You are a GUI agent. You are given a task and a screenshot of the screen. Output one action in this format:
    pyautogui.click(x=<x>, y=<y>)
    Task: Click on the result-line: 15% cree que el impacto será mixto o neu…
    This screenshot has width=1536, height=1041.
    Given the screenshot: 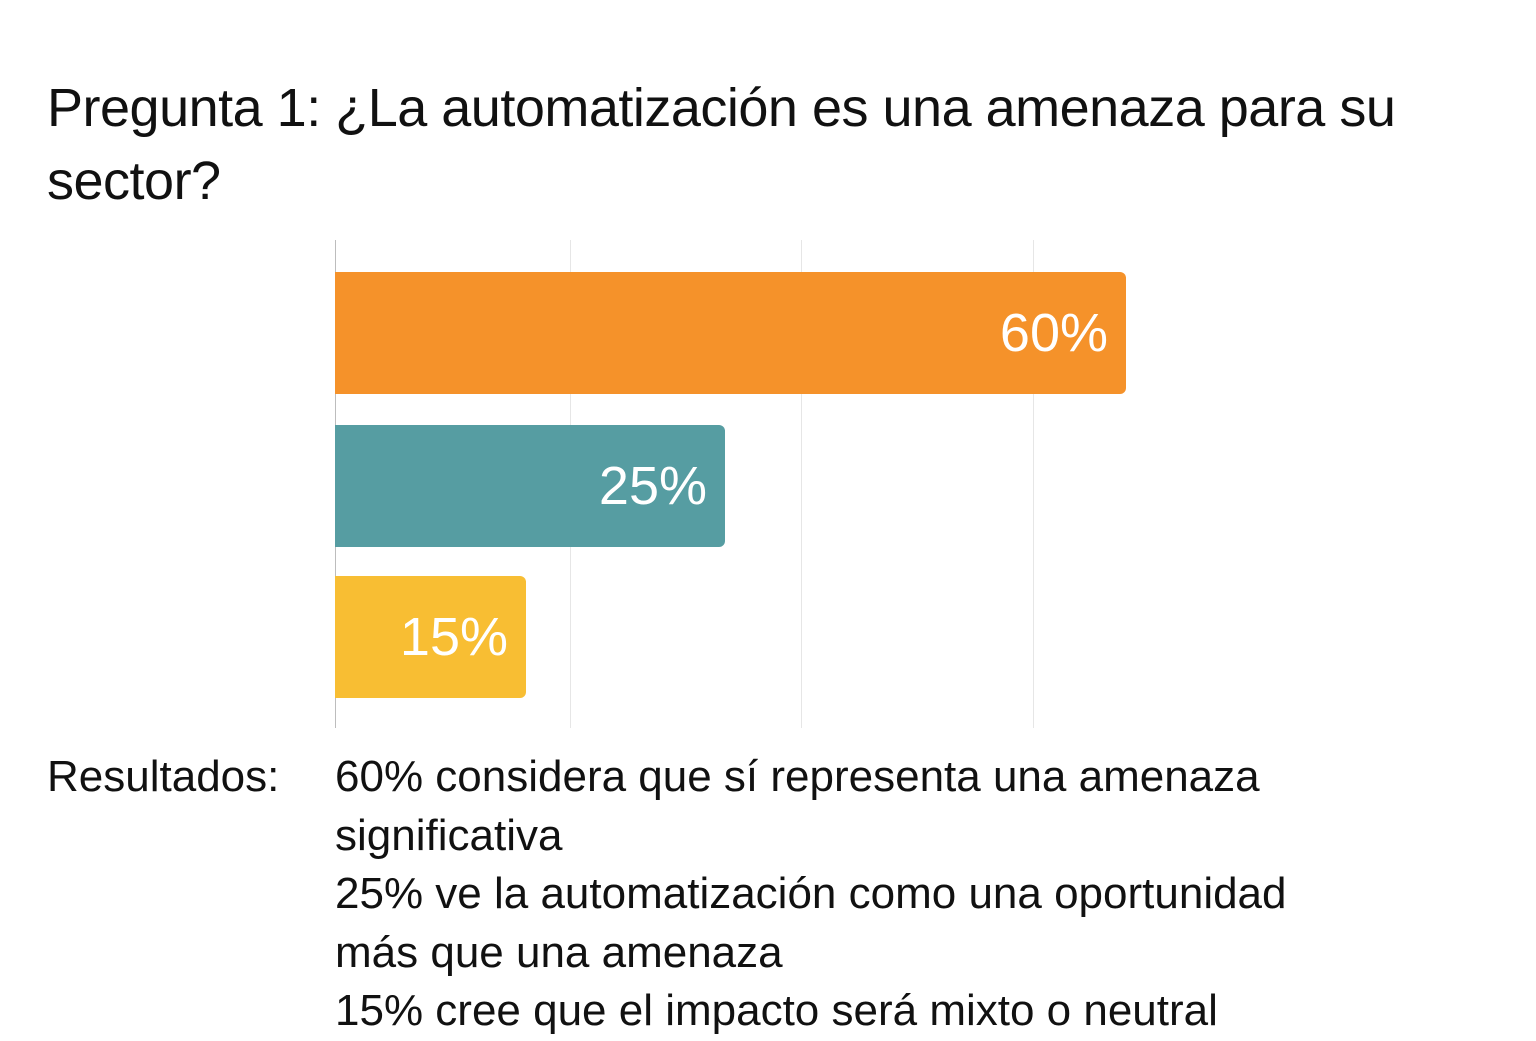 What is the action you would take?
    pyautogui.click(x=776, y=1010)
    